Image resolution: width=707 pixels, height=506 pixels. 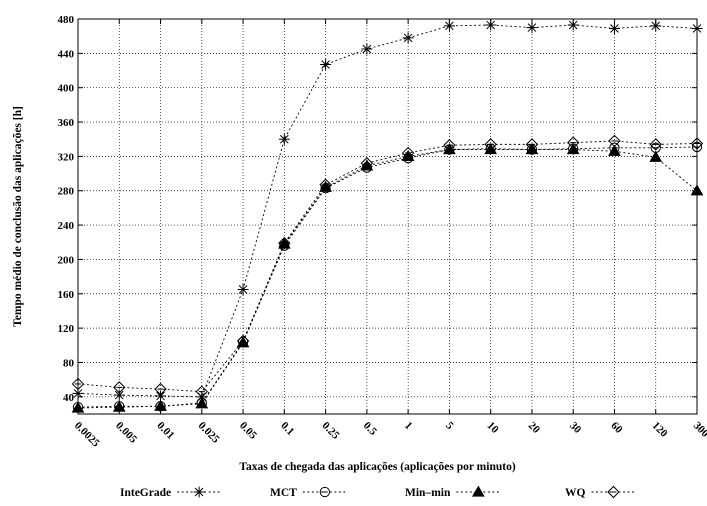 I want to click on y-tick-label: 400, so click(x=66, y=89).